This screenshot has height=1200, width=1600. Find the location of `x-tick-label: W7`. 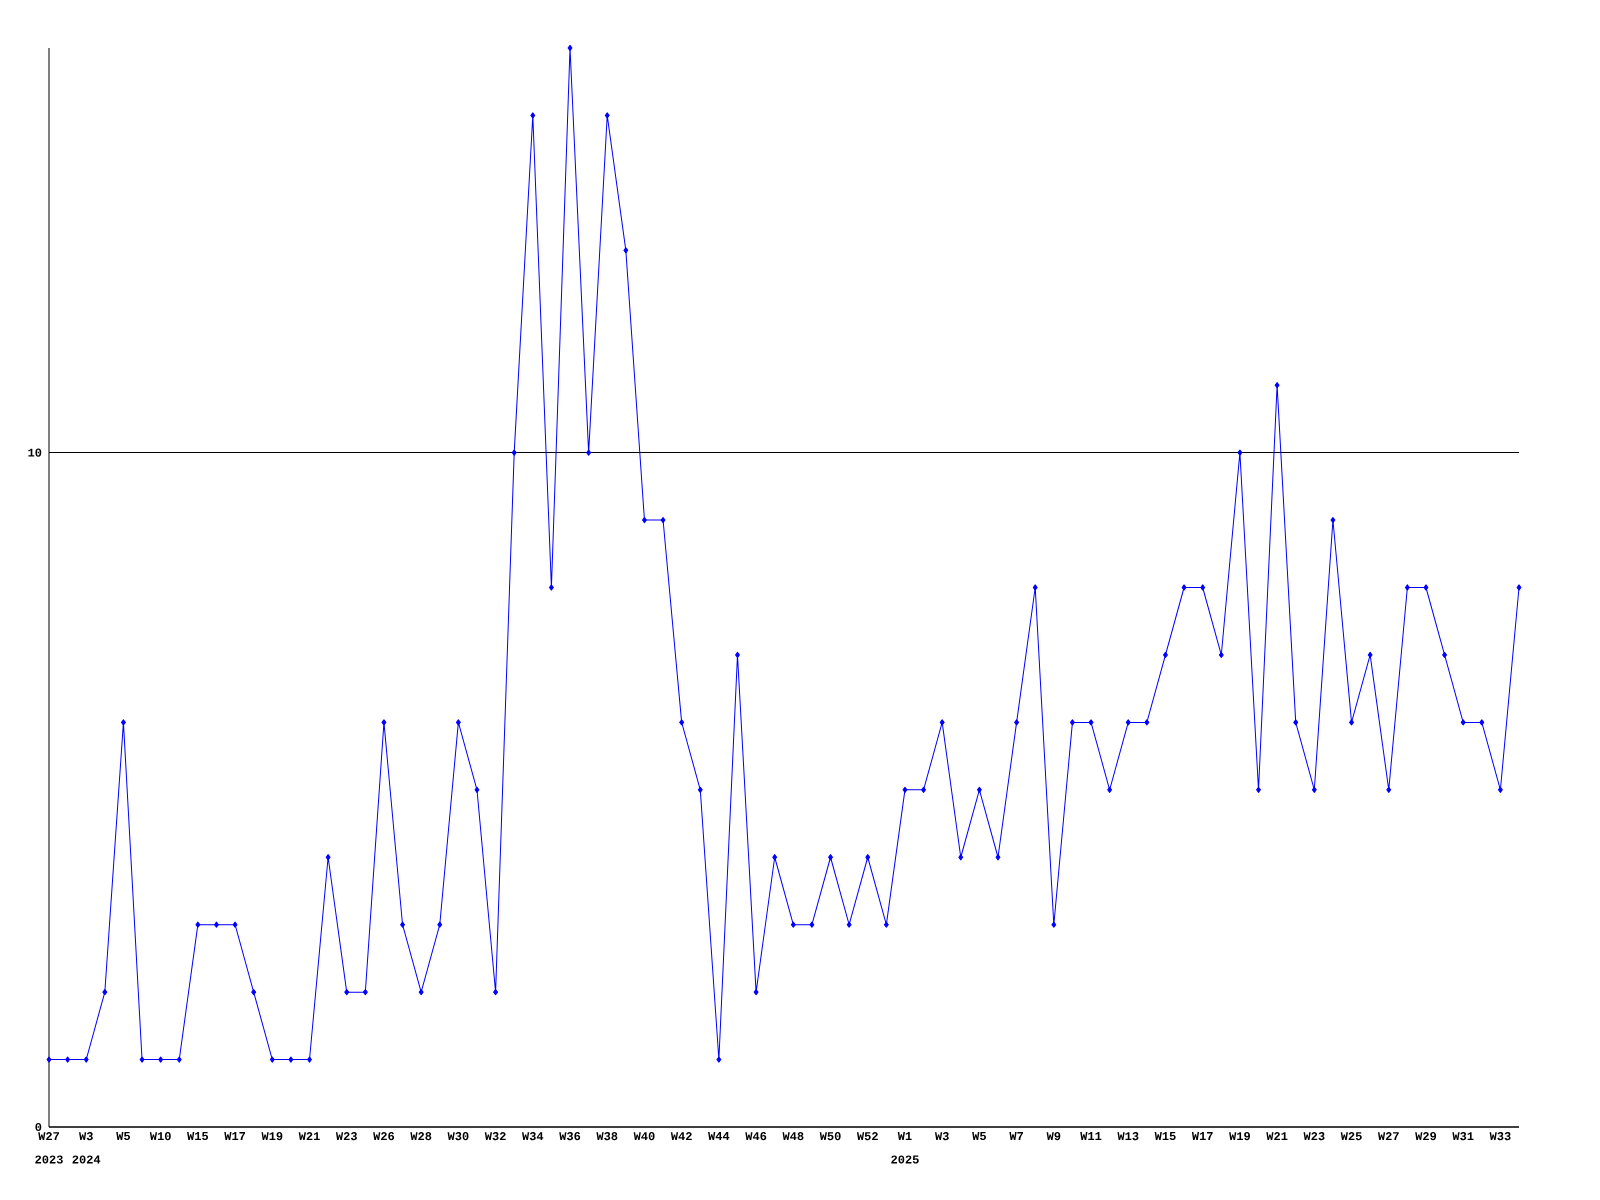

x-tick-label: W7 is located at coordinates (1016, 1136).